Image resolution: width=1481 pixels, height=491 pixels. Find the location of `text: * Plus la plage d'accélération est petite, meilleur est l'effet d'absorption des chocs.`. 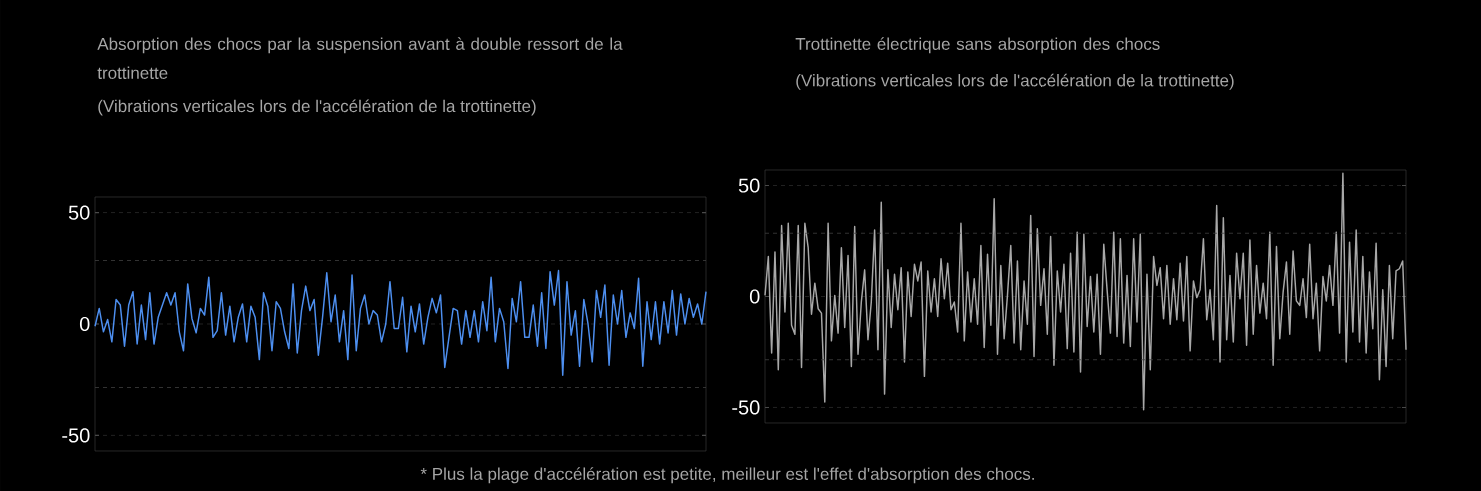

text: * Plus la plage d'accélération est petite, meilleur est l'effet d'absorption des chocs. is located at coordinates (727, 475).